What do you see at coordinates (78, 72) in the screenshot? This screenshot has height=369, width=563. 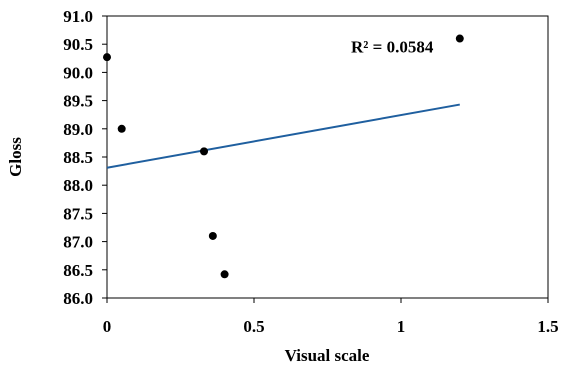 I see `y-tick-label: 90.0` at bounding box center [78, 72].